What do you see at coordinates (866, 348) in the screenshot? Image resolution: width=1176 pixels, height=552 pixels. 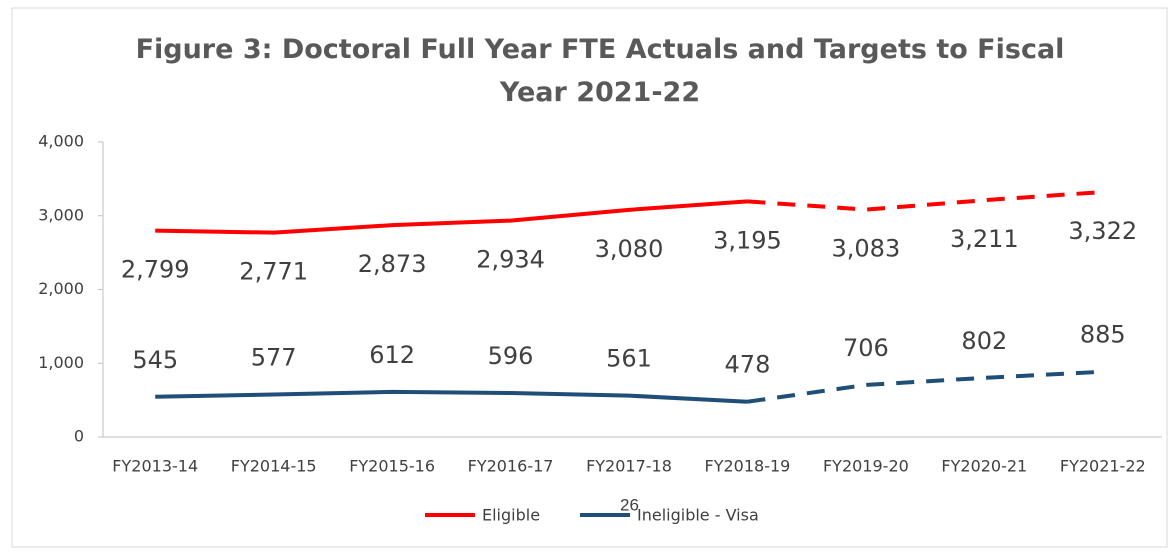 I see `data-label: 706` at bounding box center [866, 348].